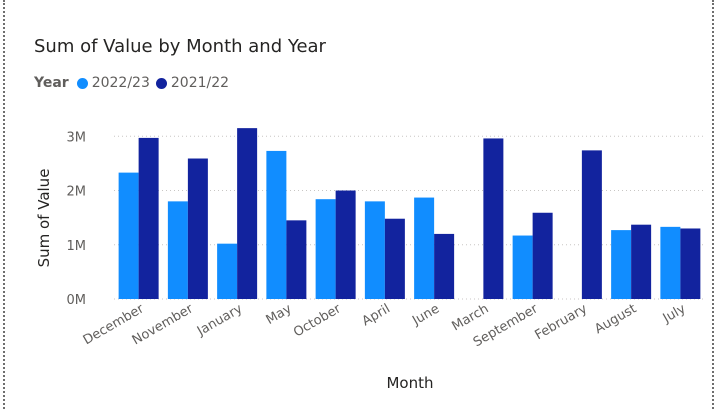  I want to click on x-tick-label: October, so click(317, 320).